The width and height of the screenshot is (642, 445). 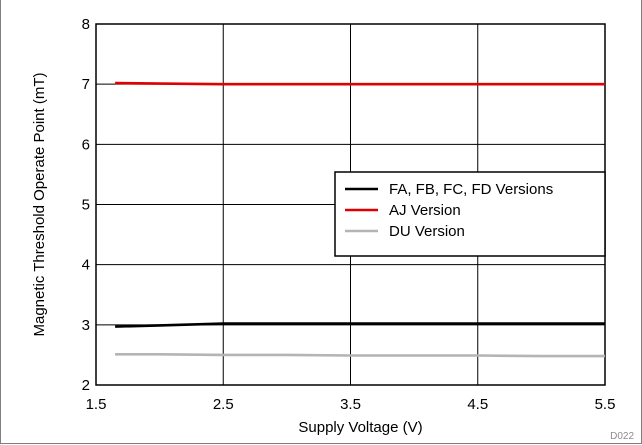 What do you see at coordinates (86, 325) in the screenshot?
I see `y-tick-label: 3` at bounding box center [86, 325].